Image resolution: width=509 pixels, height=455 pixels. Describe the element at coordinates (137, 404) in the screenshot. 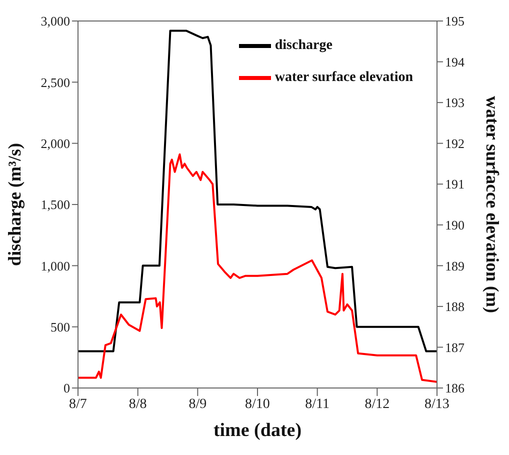

I see `x-tick-label: 8/8` at that location.